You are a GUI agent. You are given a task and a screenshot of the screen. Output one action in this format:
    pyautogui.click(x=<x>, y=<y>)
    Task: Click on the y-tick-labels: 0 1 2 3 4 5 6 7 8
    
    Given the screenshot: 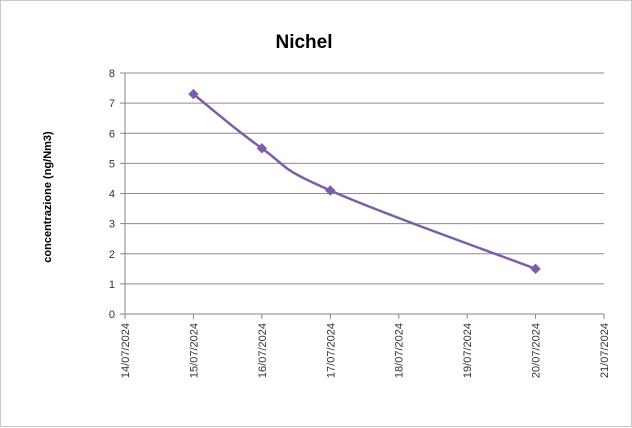 What is the action you would take?
    pyautogui.click(x=117, y=194)
    